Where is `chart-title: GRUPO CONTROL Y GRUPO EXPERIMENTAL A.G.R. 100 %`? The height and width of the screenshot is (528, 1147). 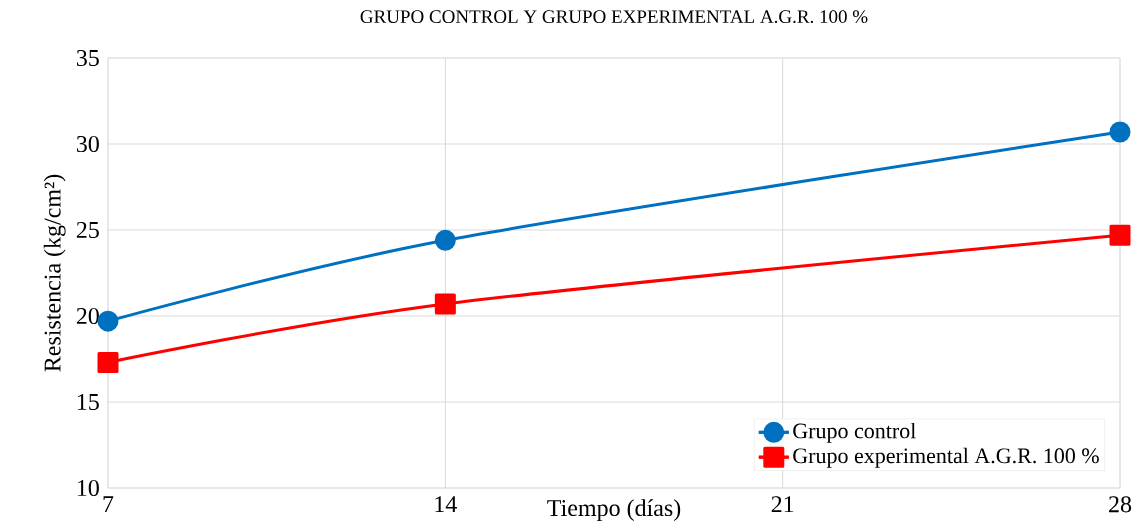
chart-title: GRUPO CONTROL Y GRUPO EXPERIMENTAL A.G.R. 100 % is located at coordinates (614, 17).